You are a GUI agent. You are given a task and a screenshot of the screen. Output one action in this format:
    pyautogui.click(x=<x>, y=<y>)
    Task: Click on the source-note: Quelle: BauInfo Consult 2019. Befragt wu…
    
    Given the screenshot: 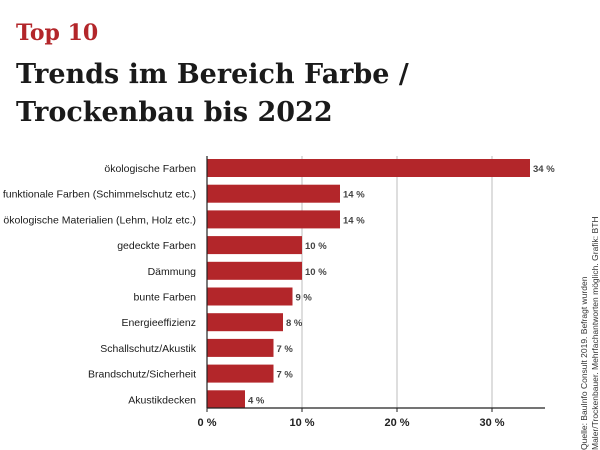 What is the action you would take?
    pyautogui.click(x=589, y=333)
    